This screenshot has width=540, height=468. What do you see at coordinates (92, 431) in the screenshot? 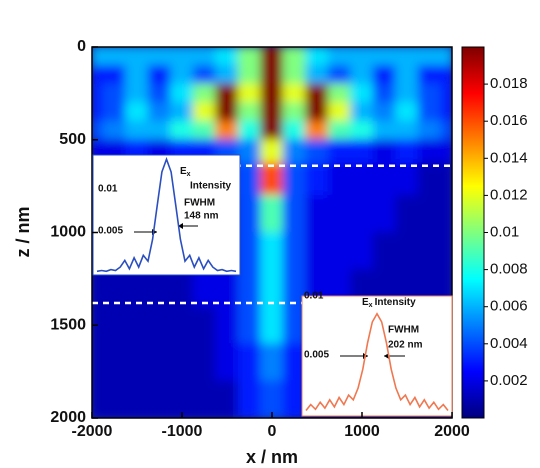
I see `x-tick-label: -2000` at bounding box center [92, 431].